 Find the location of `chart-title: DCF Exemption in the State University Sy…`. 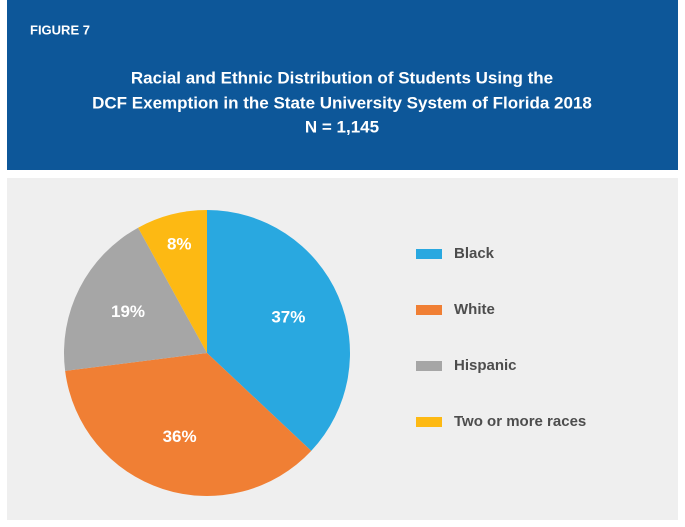

chart-title: DCF Exemption in the State University Sy… is located at coordinates (342, 102).